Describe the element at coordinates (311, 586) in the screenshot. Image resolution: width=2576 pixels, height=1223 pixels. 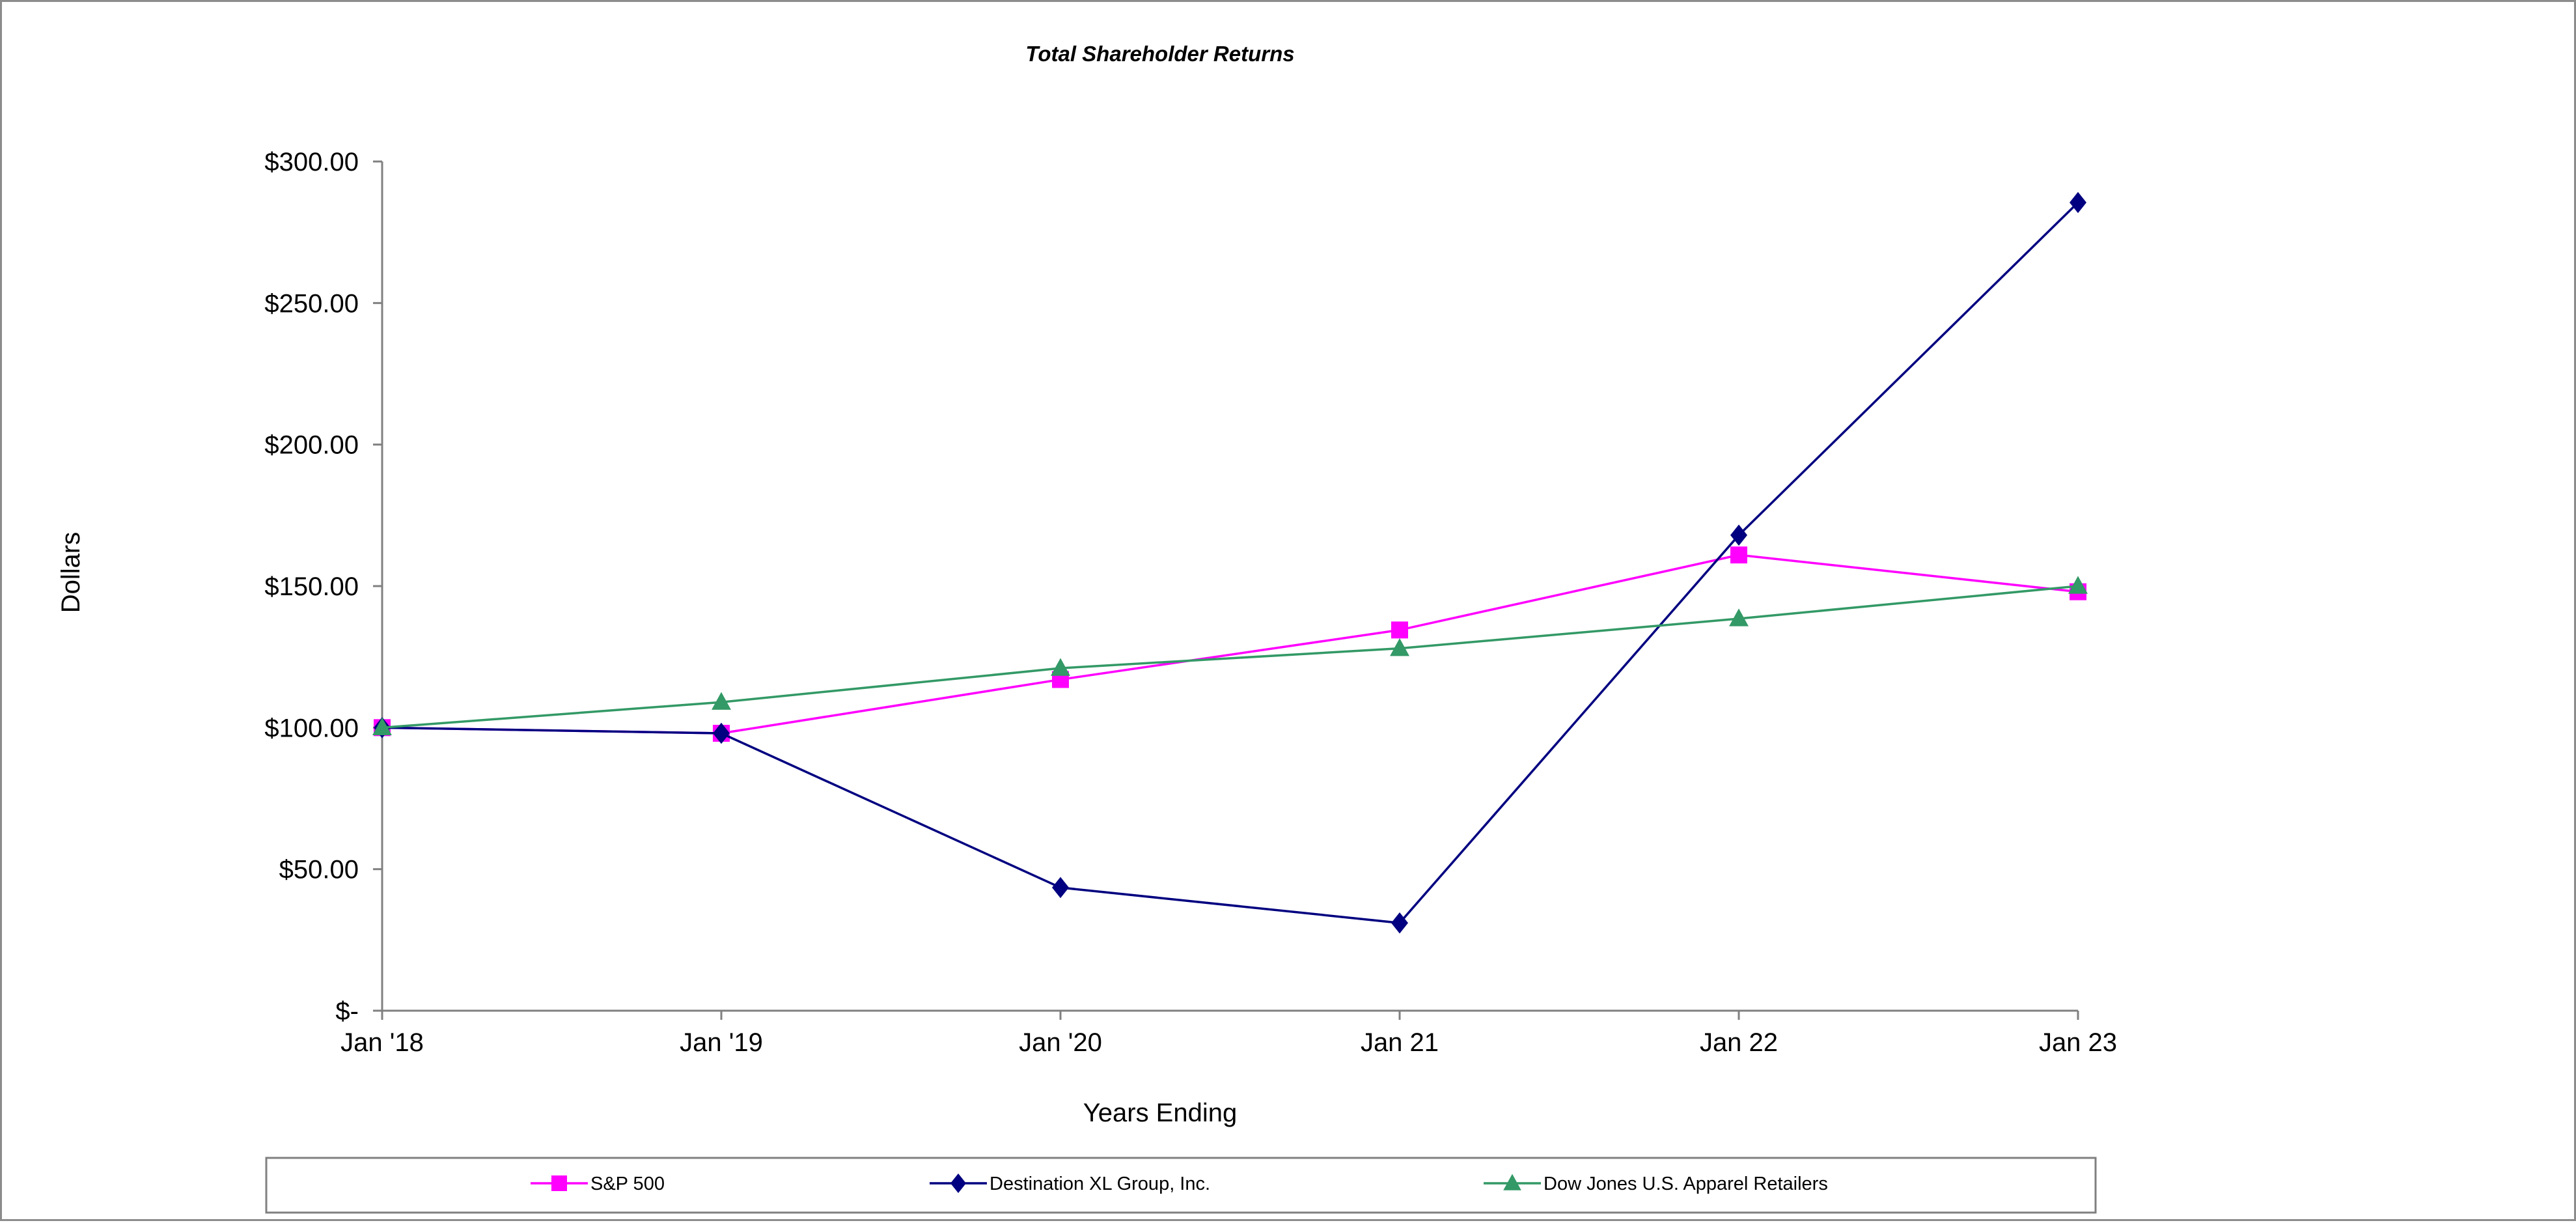
I see `y-tick-label: $150.00` at that location.